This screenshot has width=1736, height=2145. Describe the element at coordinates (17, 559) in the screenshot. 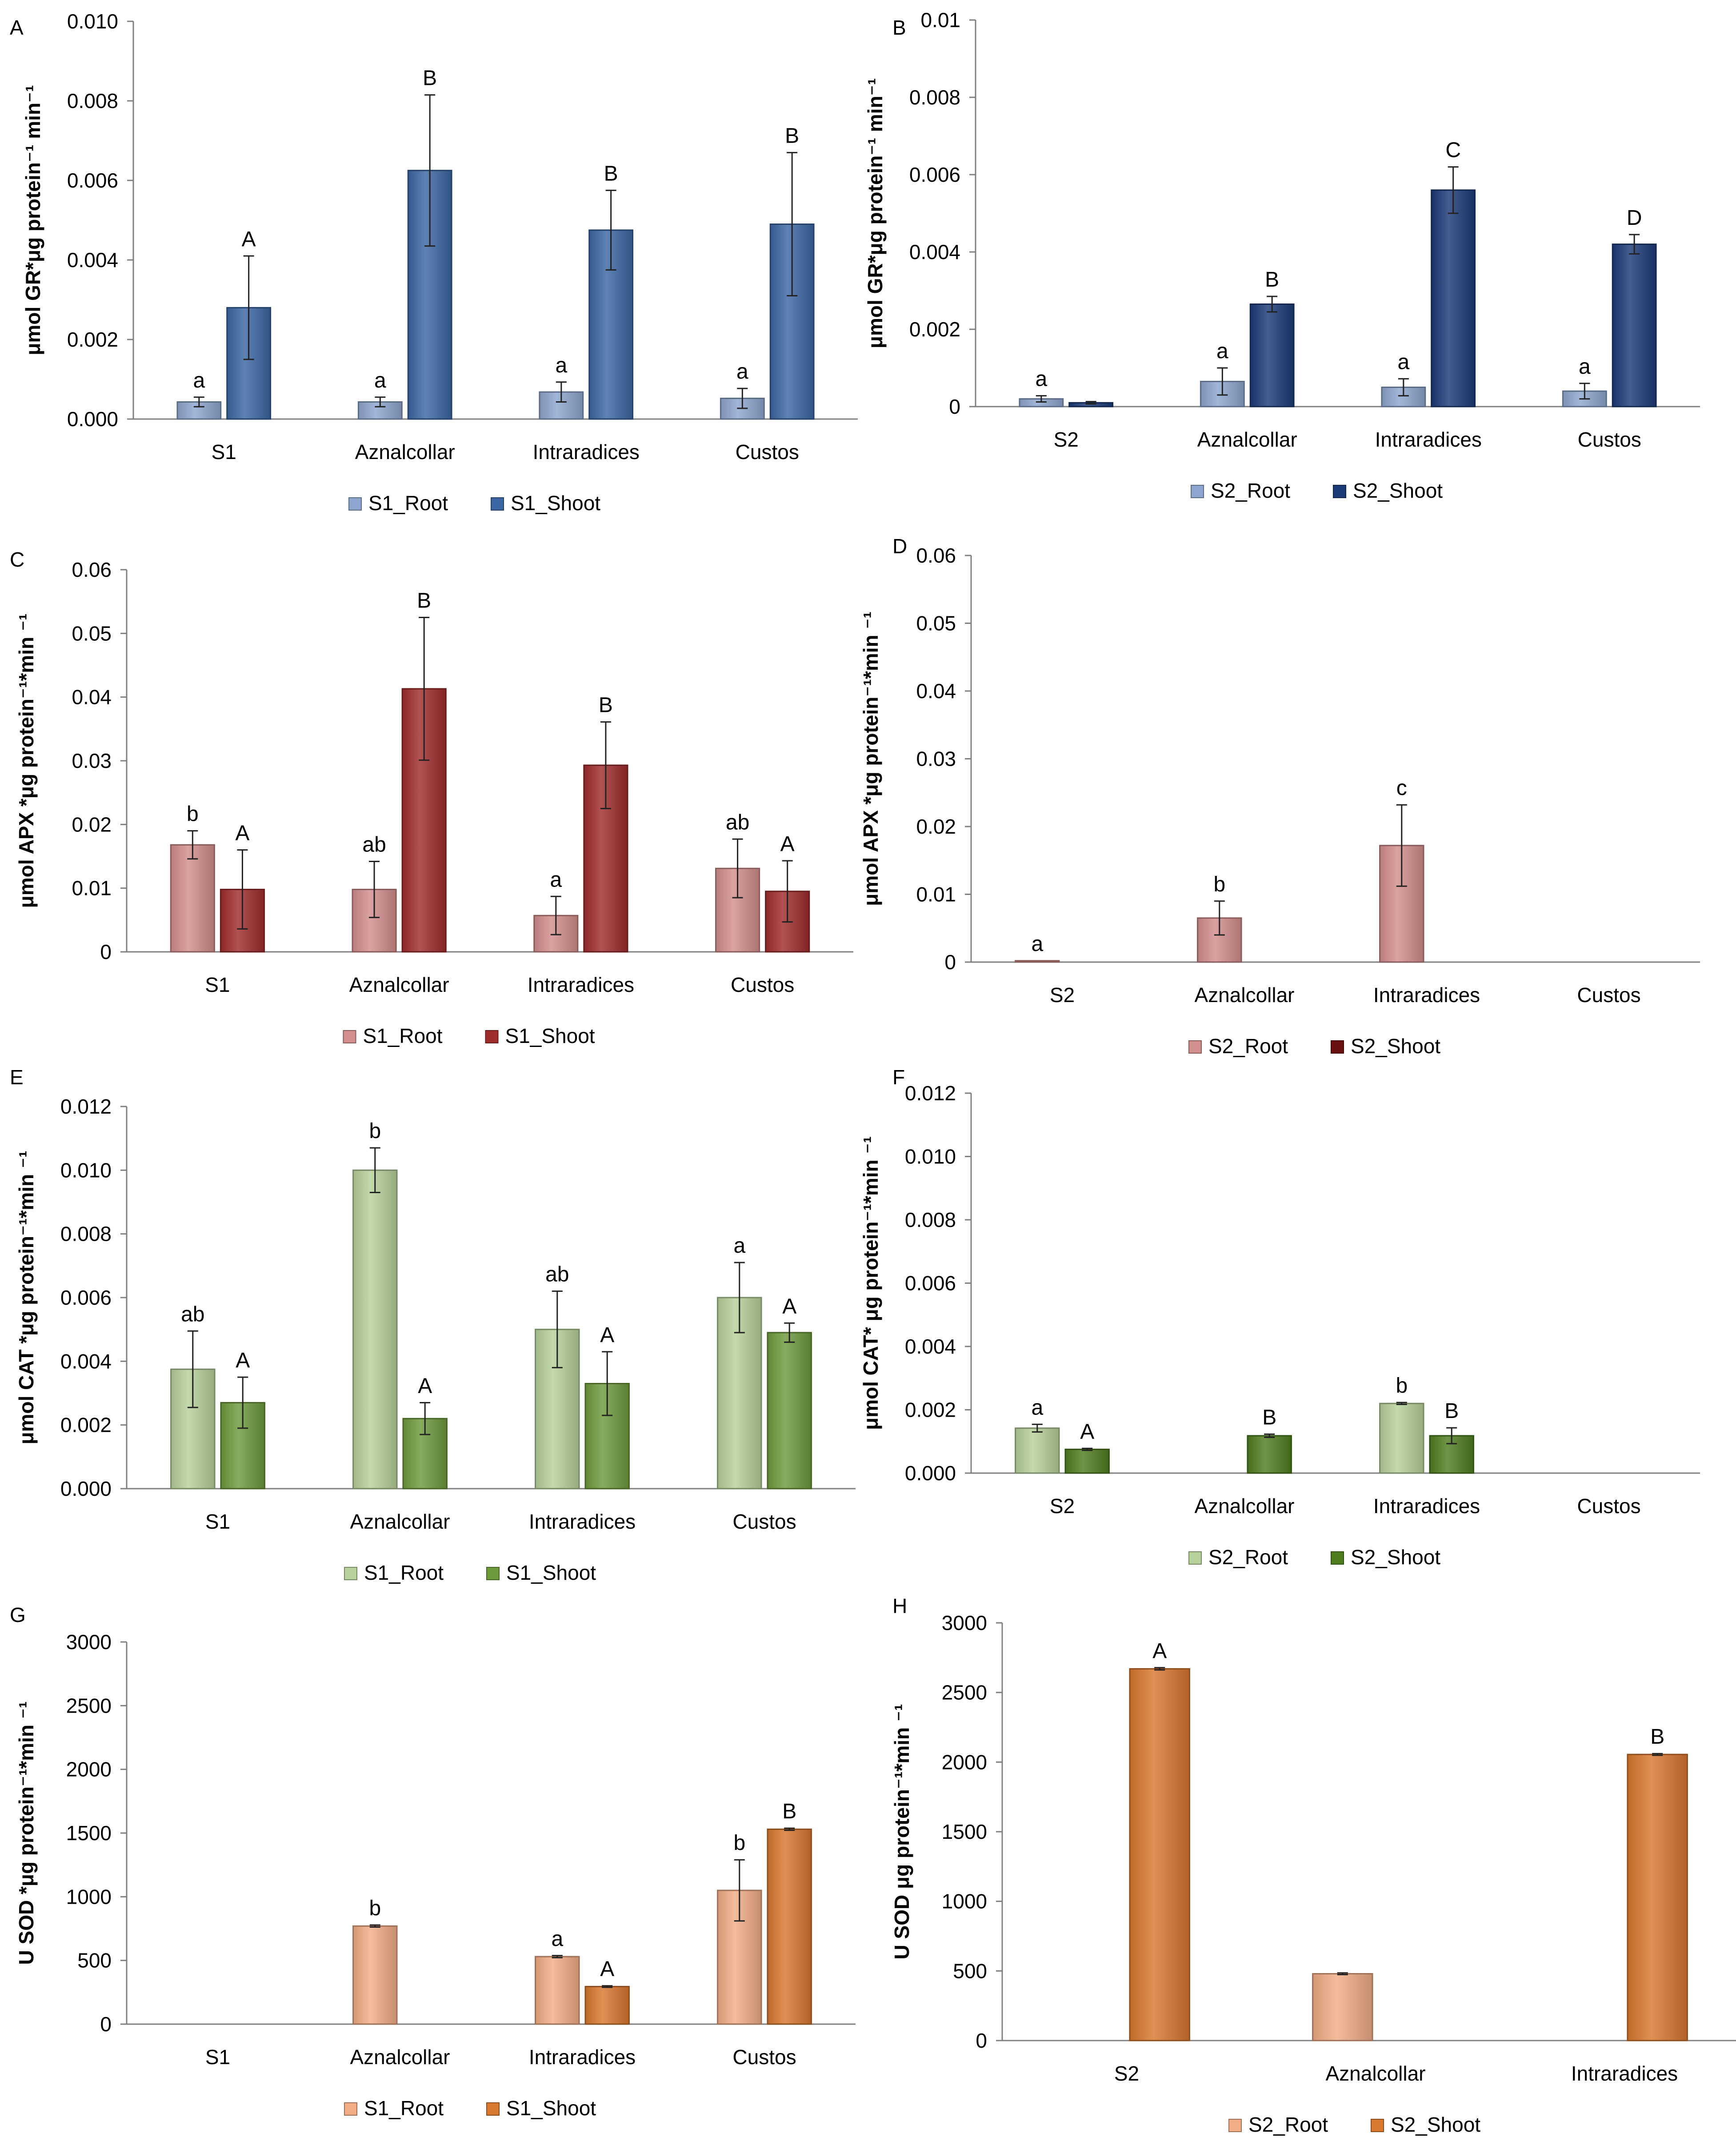

I see `panel-letter: C` at that location.